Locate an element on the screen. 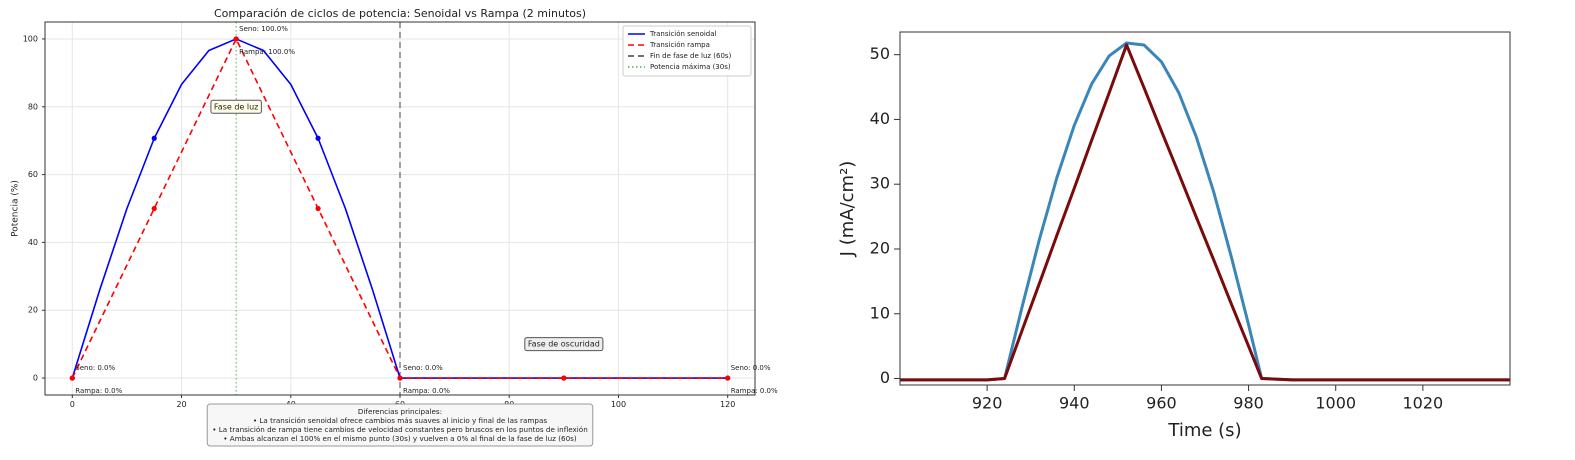  legend-label: Transición senoidal is located at coordinates (683, 34).